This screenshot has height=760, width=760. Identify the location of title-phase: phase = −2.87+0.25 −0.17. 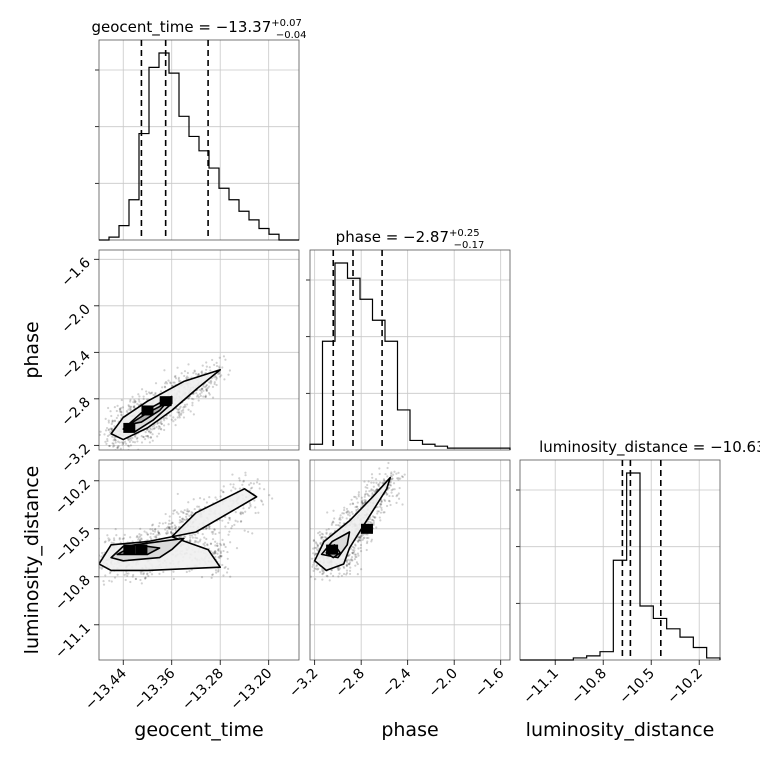
(410, 239).